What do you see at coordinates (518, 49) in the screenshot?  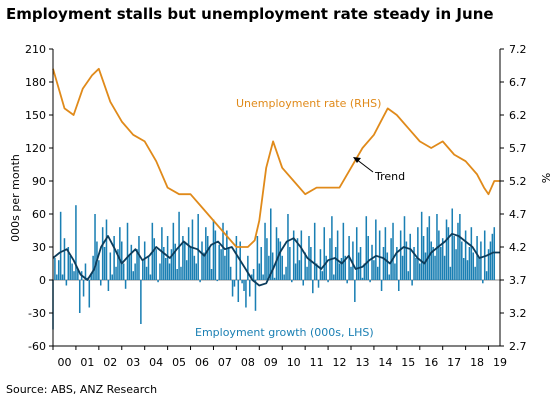 I see `right-tick-label: 7.2` at bounding box center [518, 49].